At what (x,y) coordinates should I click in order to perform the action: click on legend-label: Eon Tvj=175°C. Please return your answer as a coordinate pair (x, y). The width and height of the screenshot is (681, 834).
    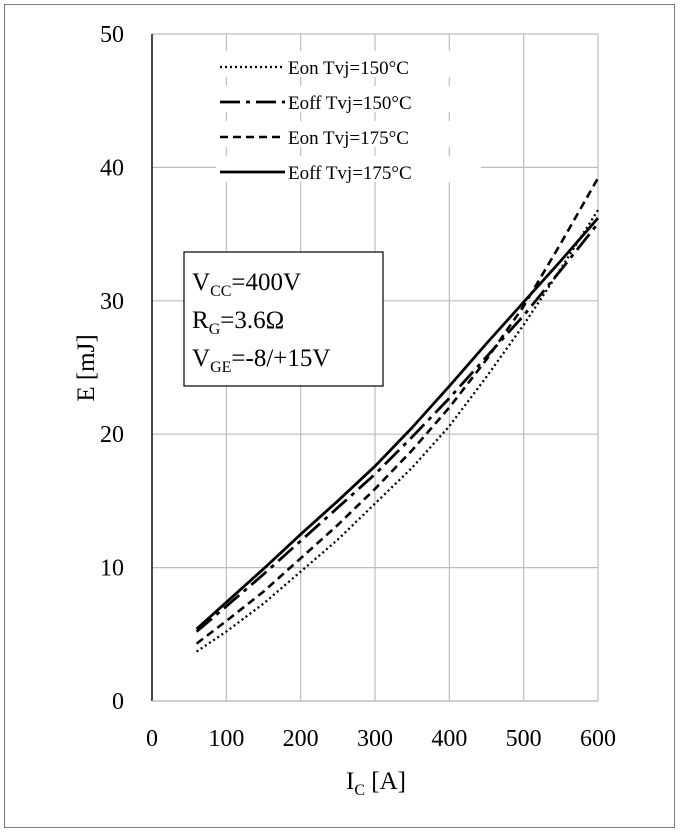
    Looking at the image, I should click on (348, 138).